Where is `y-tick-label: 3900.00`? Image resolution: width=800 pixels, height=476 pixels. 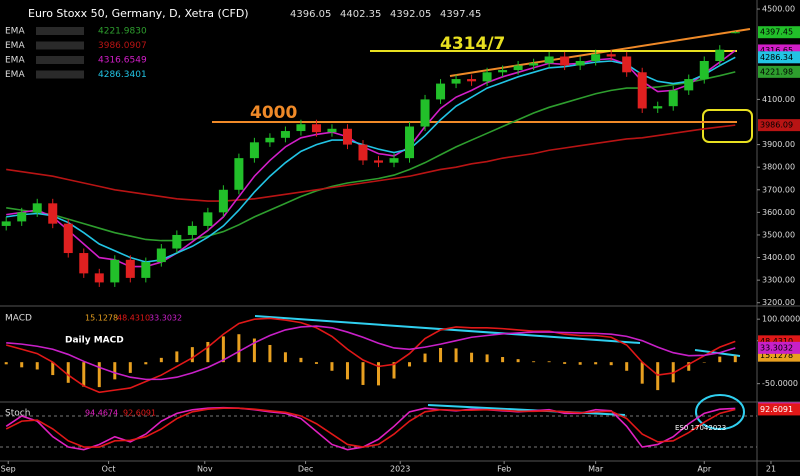 y-tick-label: 3900.00 is located at coordinates (778, 144).